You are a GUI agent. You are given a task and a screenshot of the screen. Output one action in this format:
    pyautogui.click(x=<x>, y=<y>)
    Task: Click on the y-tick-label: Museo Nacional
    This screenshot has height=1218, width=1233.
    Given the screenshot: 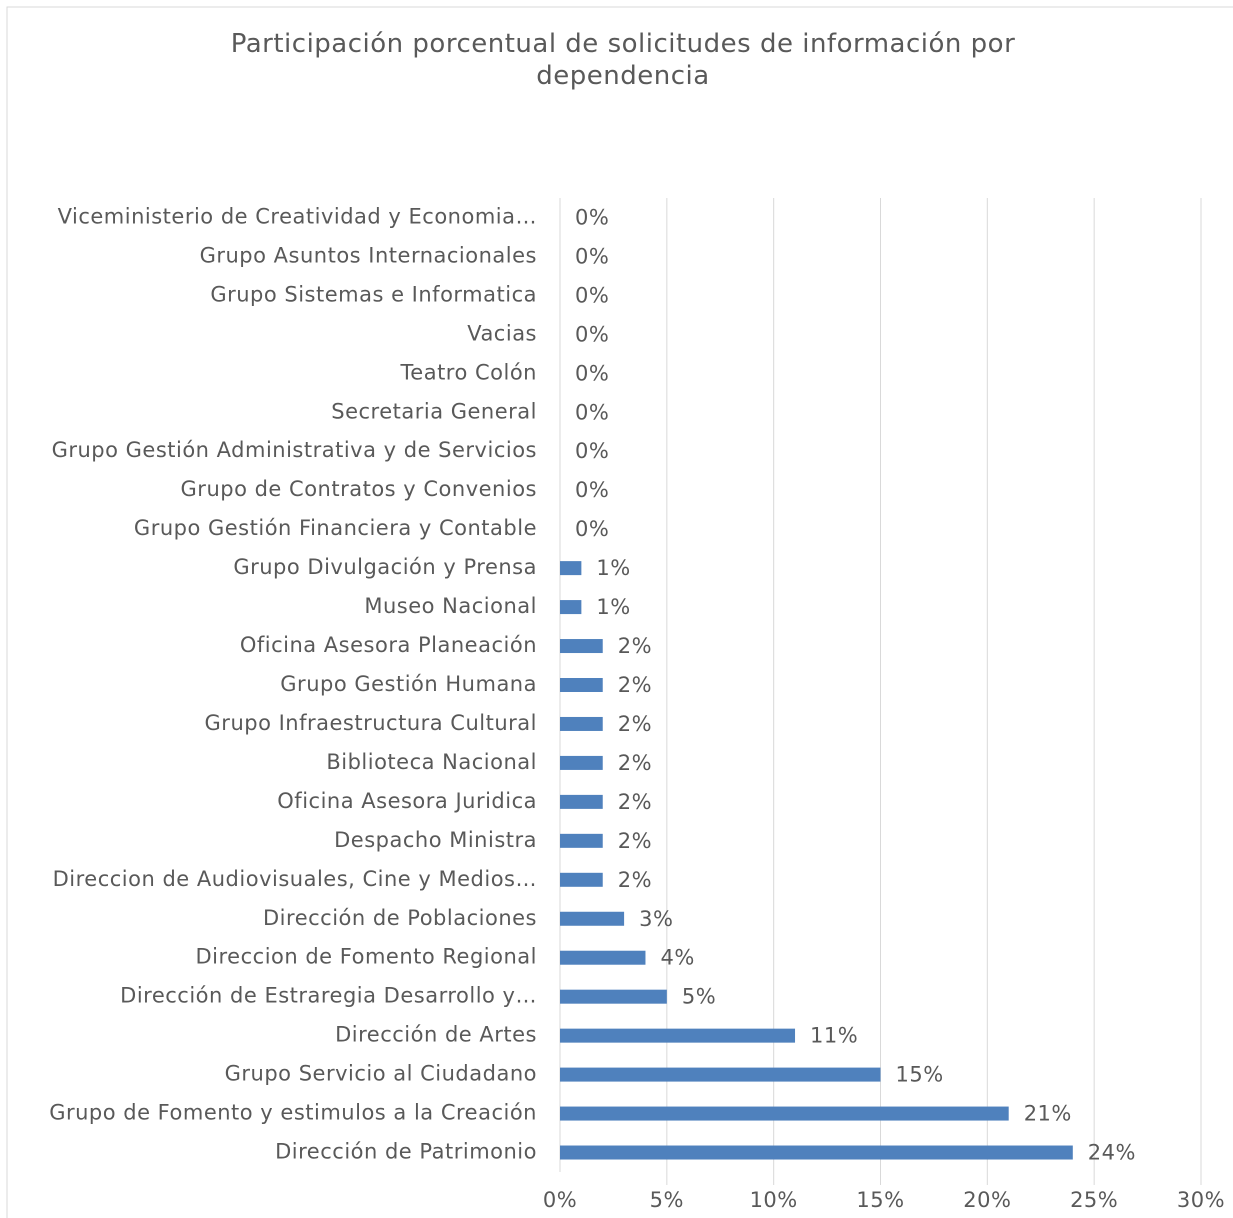 What is the action you would take?
    pyautogui.click(x=450, y=606)
    